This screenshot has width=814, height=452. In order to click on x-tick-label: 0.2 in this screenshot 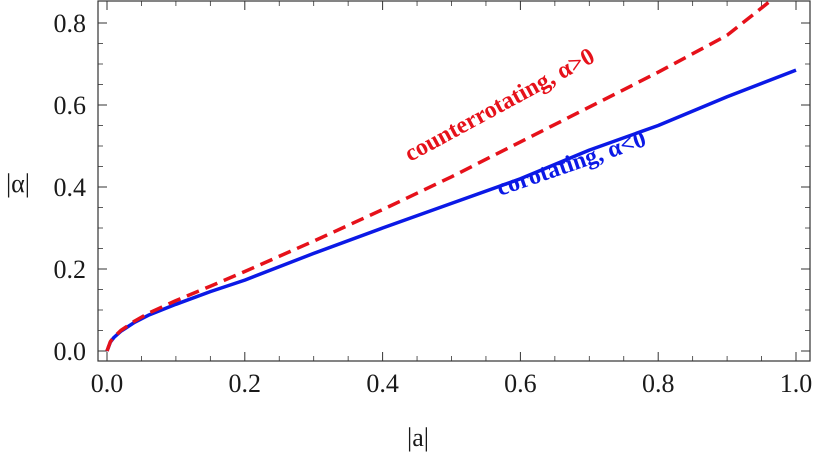, I will do `click(245, 383)`.